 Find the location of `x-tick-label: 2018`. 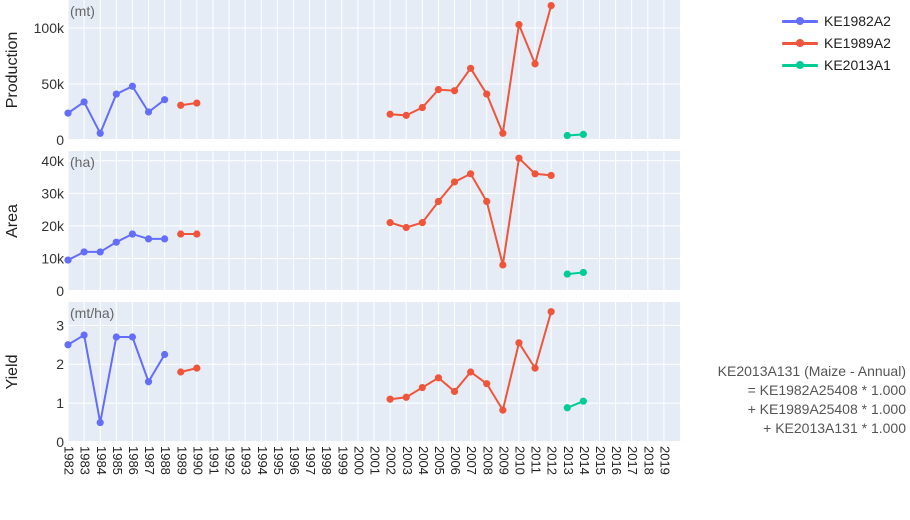

x-tick-label: 2018 is located at coordinates (648, 460).